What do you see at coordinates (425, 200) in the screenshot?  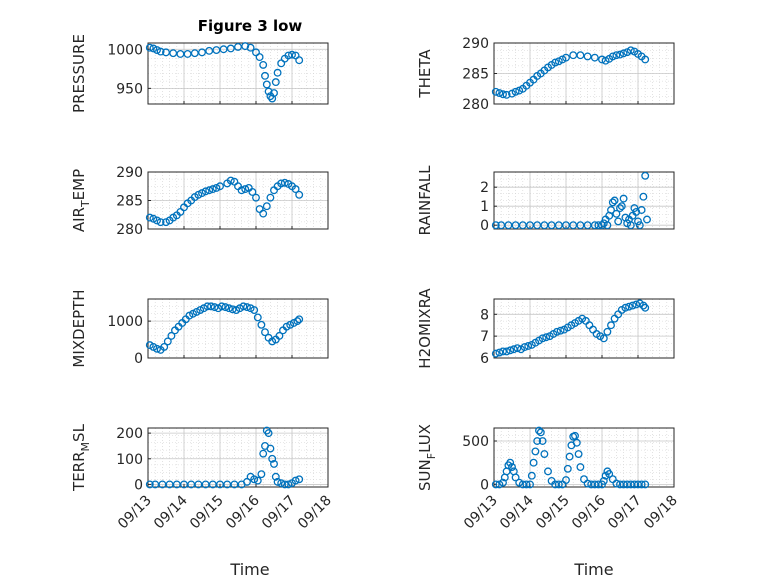 I see `y-axis-label: RAINFALL` at bounding box center [425, 200].